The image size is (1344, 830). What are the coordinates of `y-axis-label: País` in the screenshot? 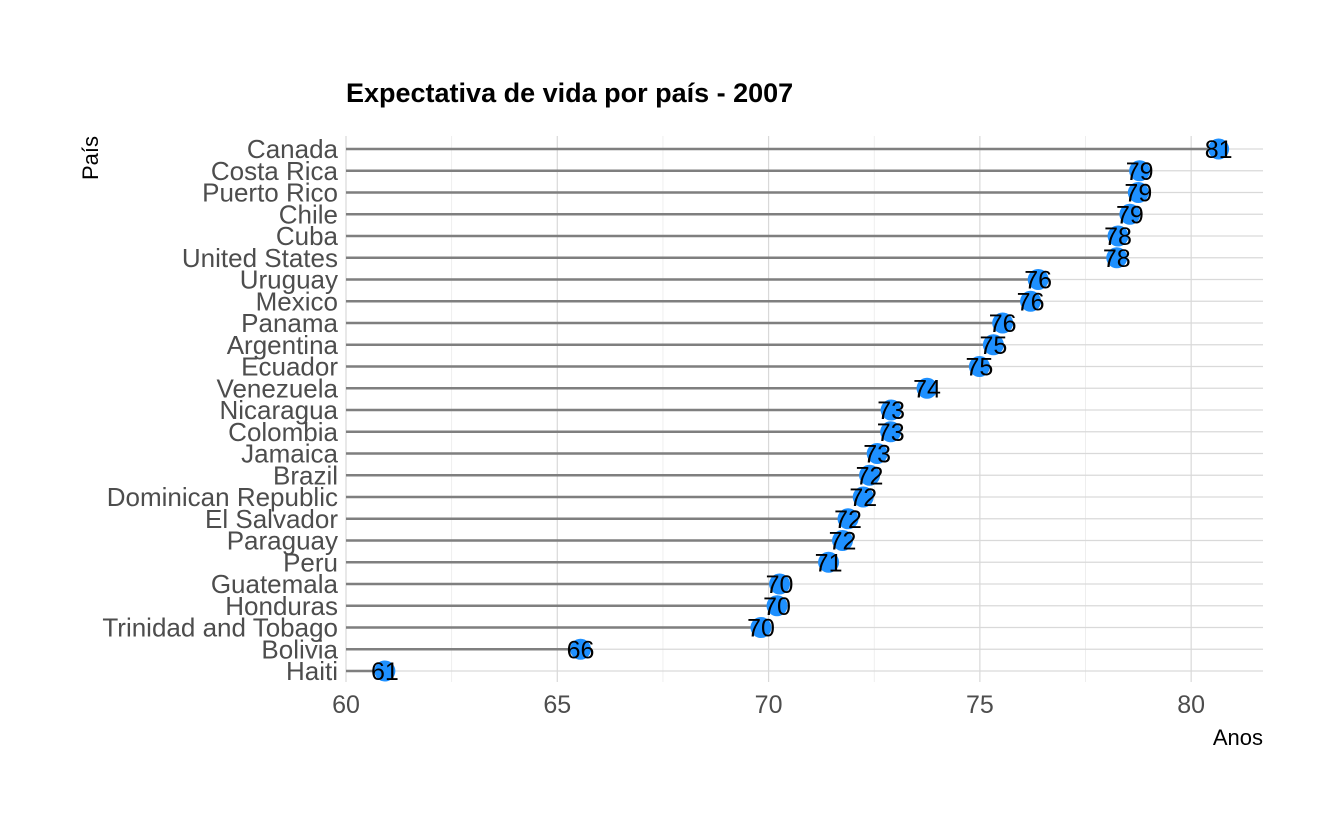 It's located at (90, 158).